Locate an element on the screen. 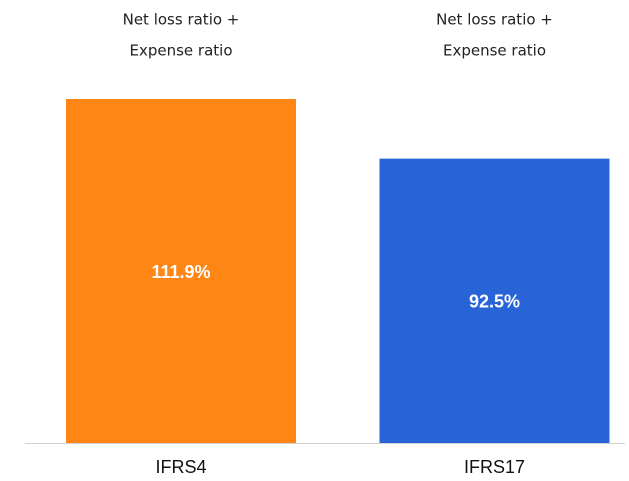  value-label: 111.9% is located at coordinates (180, 272).